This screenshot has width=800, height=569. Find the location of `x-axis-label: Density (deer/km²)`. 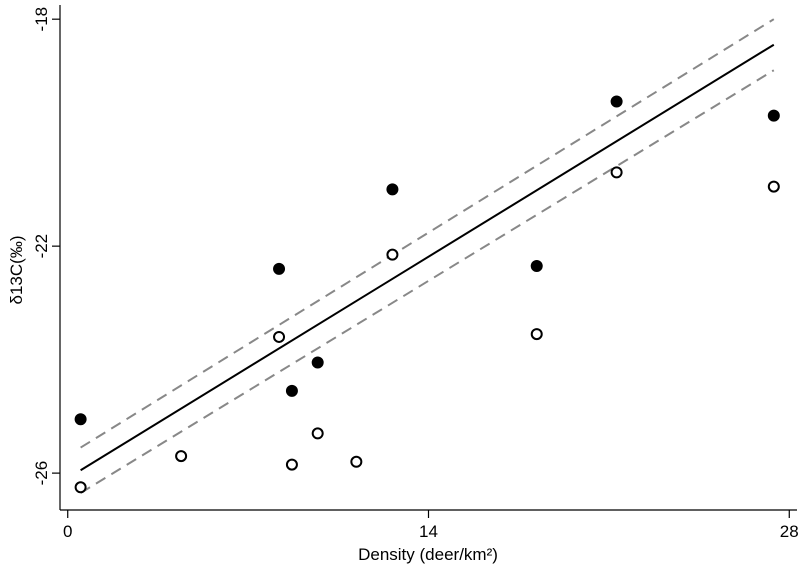

x-axis-label: Density (deer/km²) is located at coordinates (428, 554).